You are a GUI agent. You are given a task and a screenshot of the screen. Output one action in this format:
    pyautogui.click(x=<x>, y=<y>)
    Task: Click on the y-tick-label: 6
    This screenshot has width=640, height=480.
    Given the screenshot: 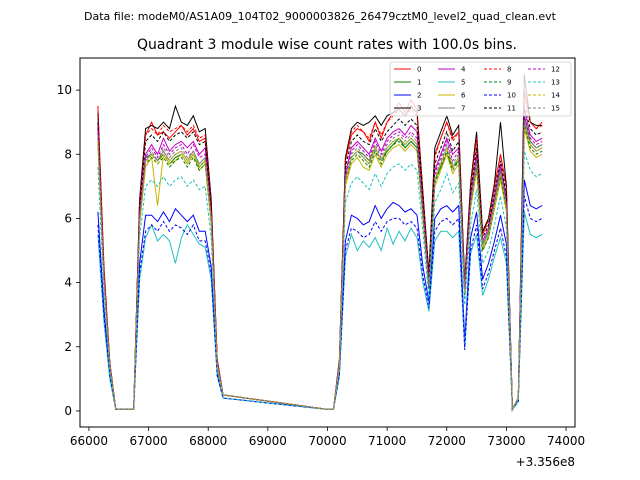 What is the action you would take?
    pyautogui.click(x=68, y=218)
    